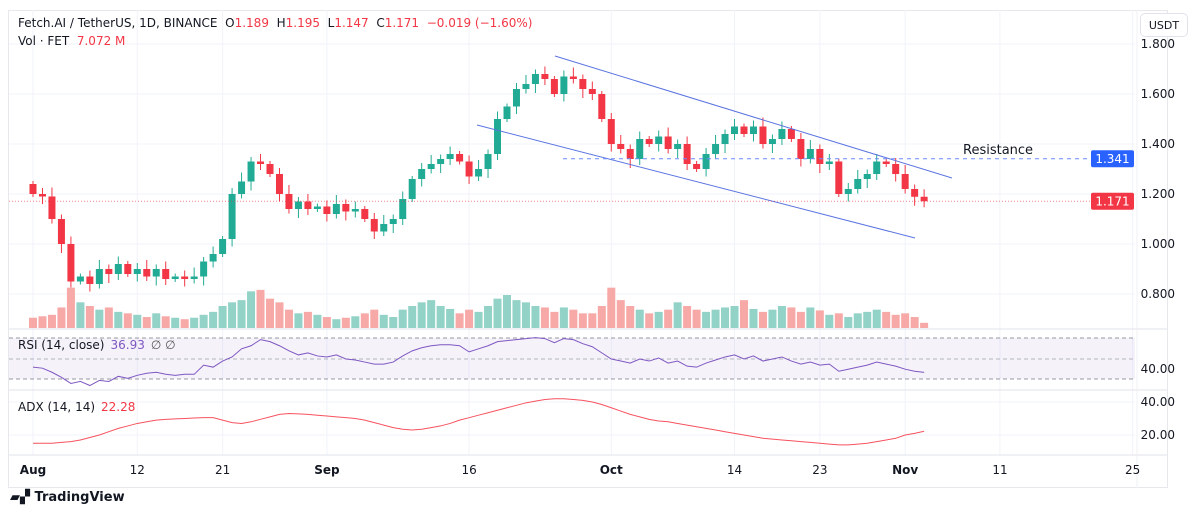  I want to click on channel-upper-line, so click(753, 117).